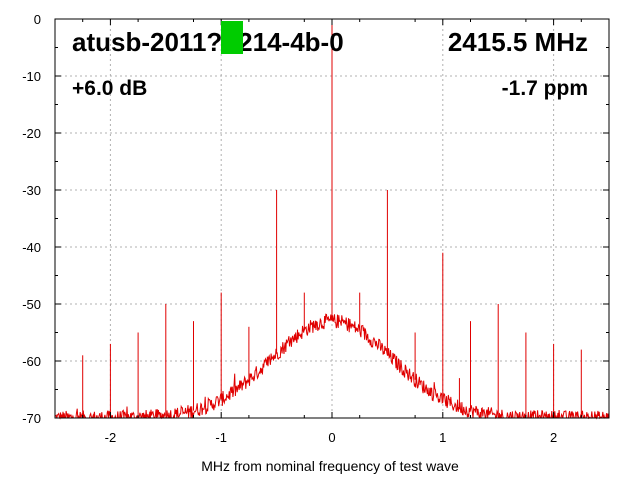 The image size is (640, 480). Describe the element at coordinates (232, 37) in the screenshot. I see `status-marker` at that location.